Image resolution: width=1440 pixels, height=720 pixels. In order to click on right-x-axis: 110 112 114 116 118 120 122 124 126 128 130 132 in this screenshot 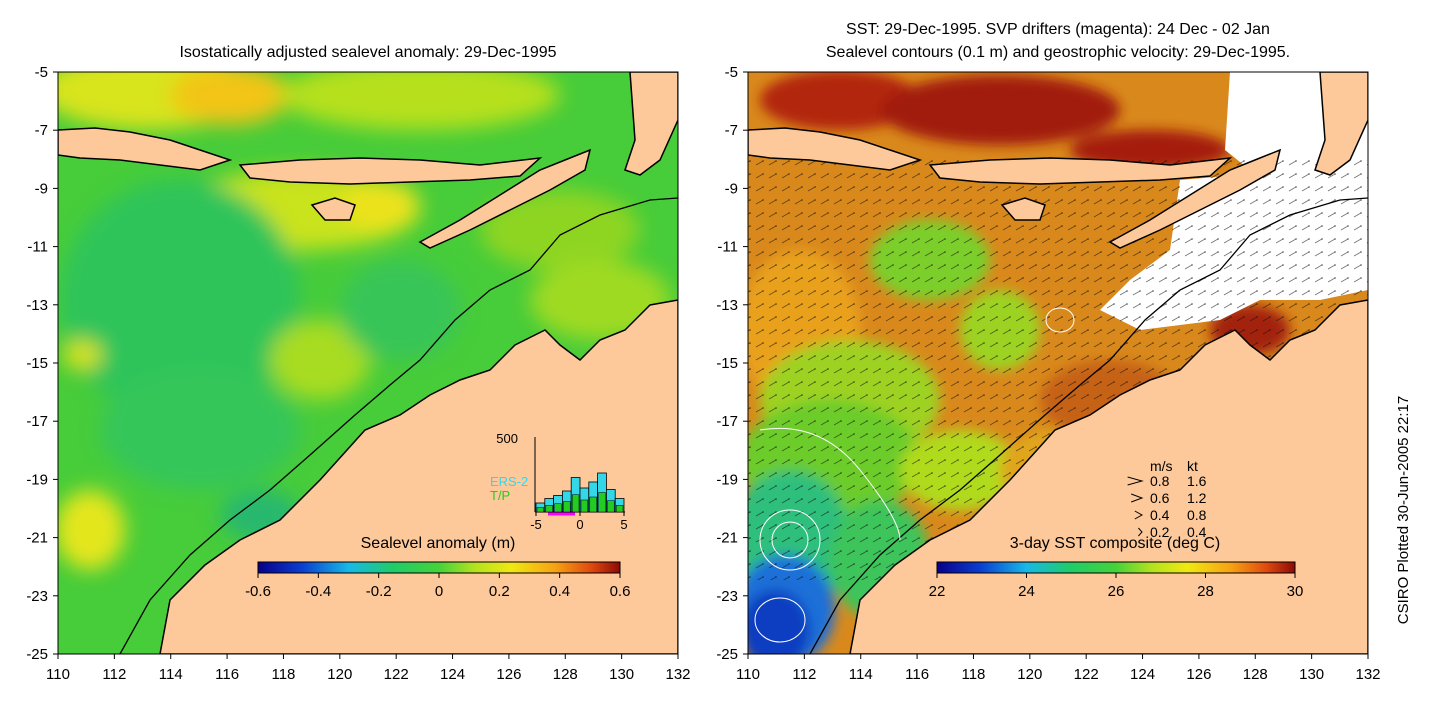, I will do `click(1058, 668)`.